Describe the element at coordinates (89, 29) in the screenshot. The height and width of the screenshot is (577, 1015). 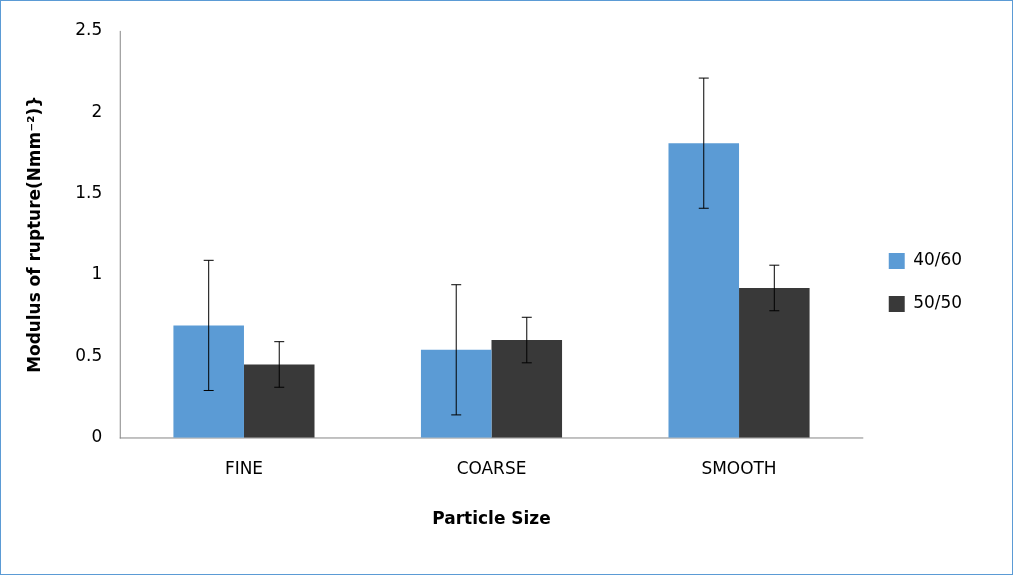
I see `y-tick-label: 2.5` at that location.